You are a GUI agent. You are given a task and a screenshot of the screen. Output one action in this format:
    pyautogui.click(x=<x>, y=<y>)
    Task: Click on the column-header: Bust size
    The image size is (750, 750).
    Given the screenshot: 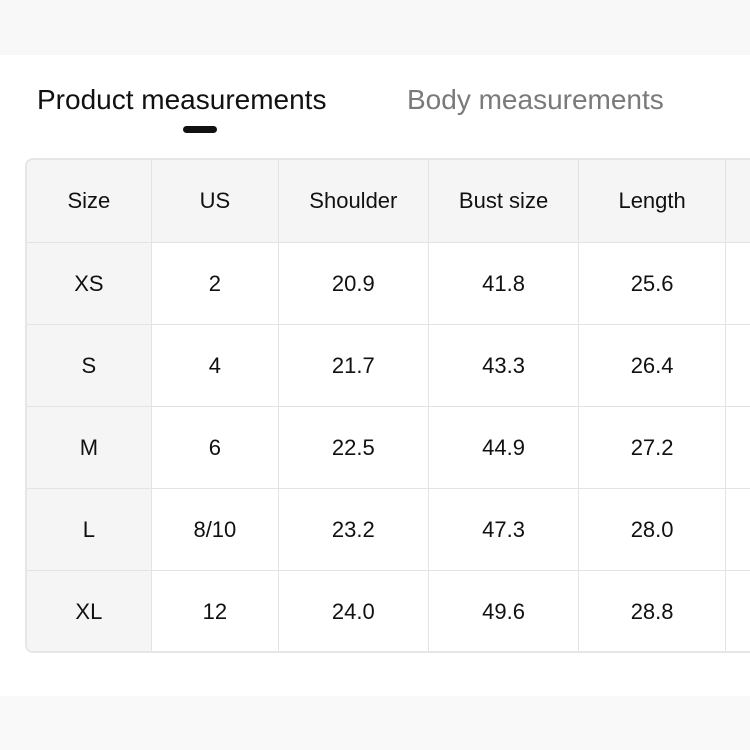 What is the action you would take?
    pyautogui.click(x=504, y=201)
    